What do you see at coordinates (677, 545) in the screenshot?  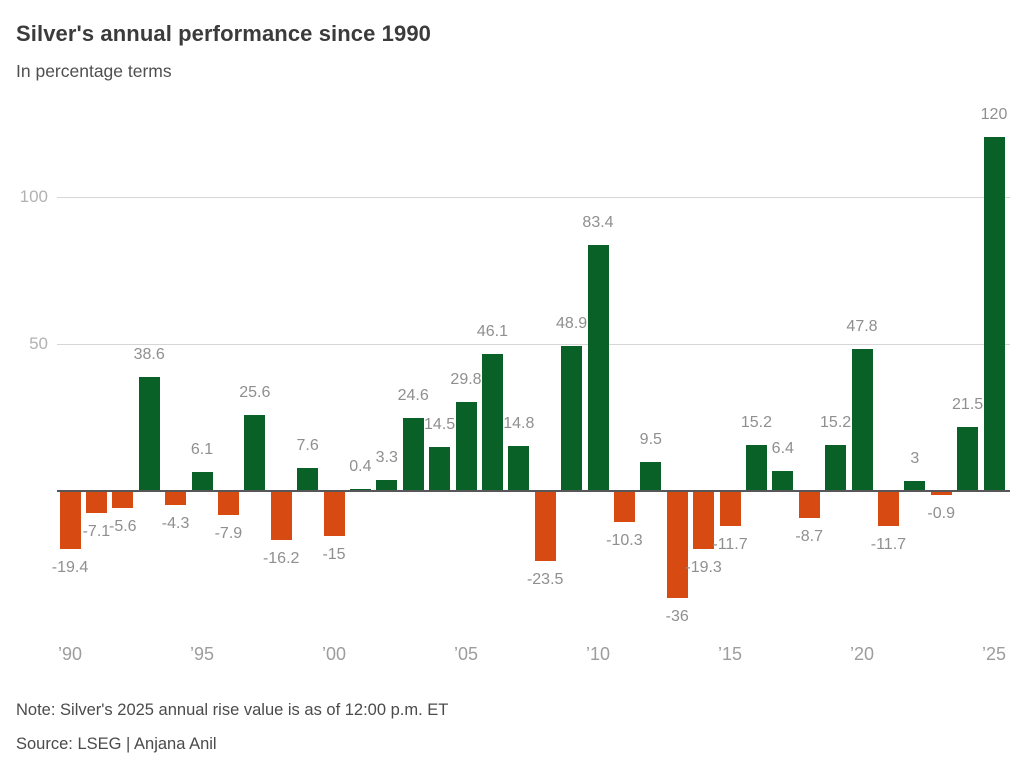 I see `bar-2013` at bounding box center [677, 545].